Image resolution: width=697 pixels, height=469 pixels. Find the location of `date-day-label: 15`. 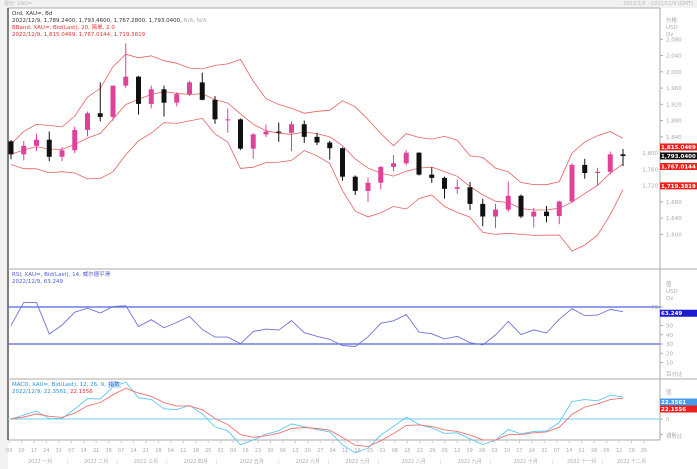

date-day-label: 15 is located at coordinates (407, 451).